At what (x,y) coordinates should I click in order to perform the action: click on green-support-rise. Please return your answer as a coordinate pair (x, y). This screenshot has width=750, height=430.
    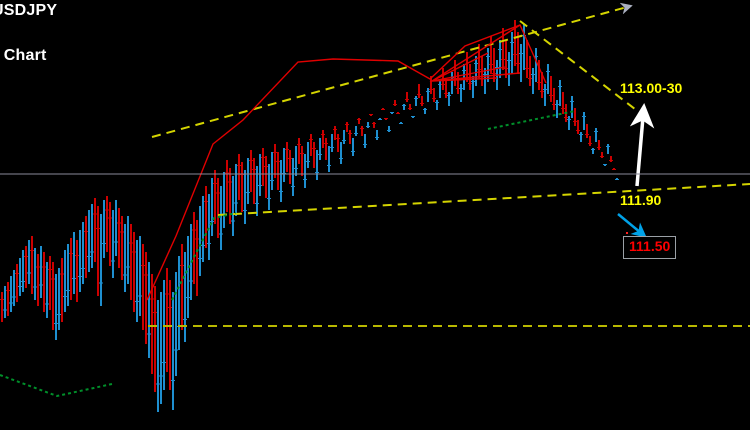
    Looking at the image, I should click on (204, 256).